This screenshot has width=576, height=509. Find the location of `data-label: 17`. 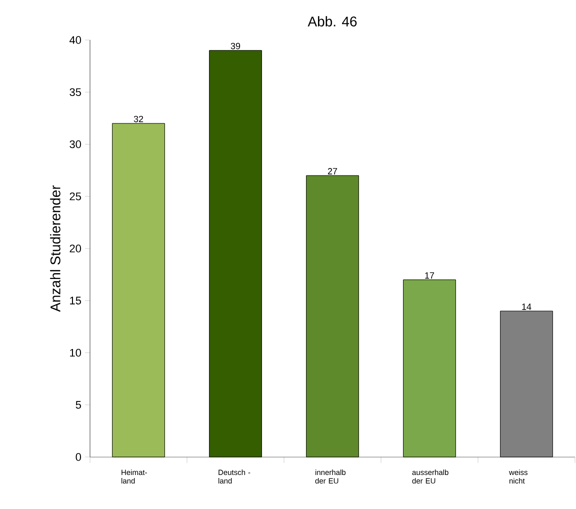

data-label: 17 is located at coordinates (429, 275).